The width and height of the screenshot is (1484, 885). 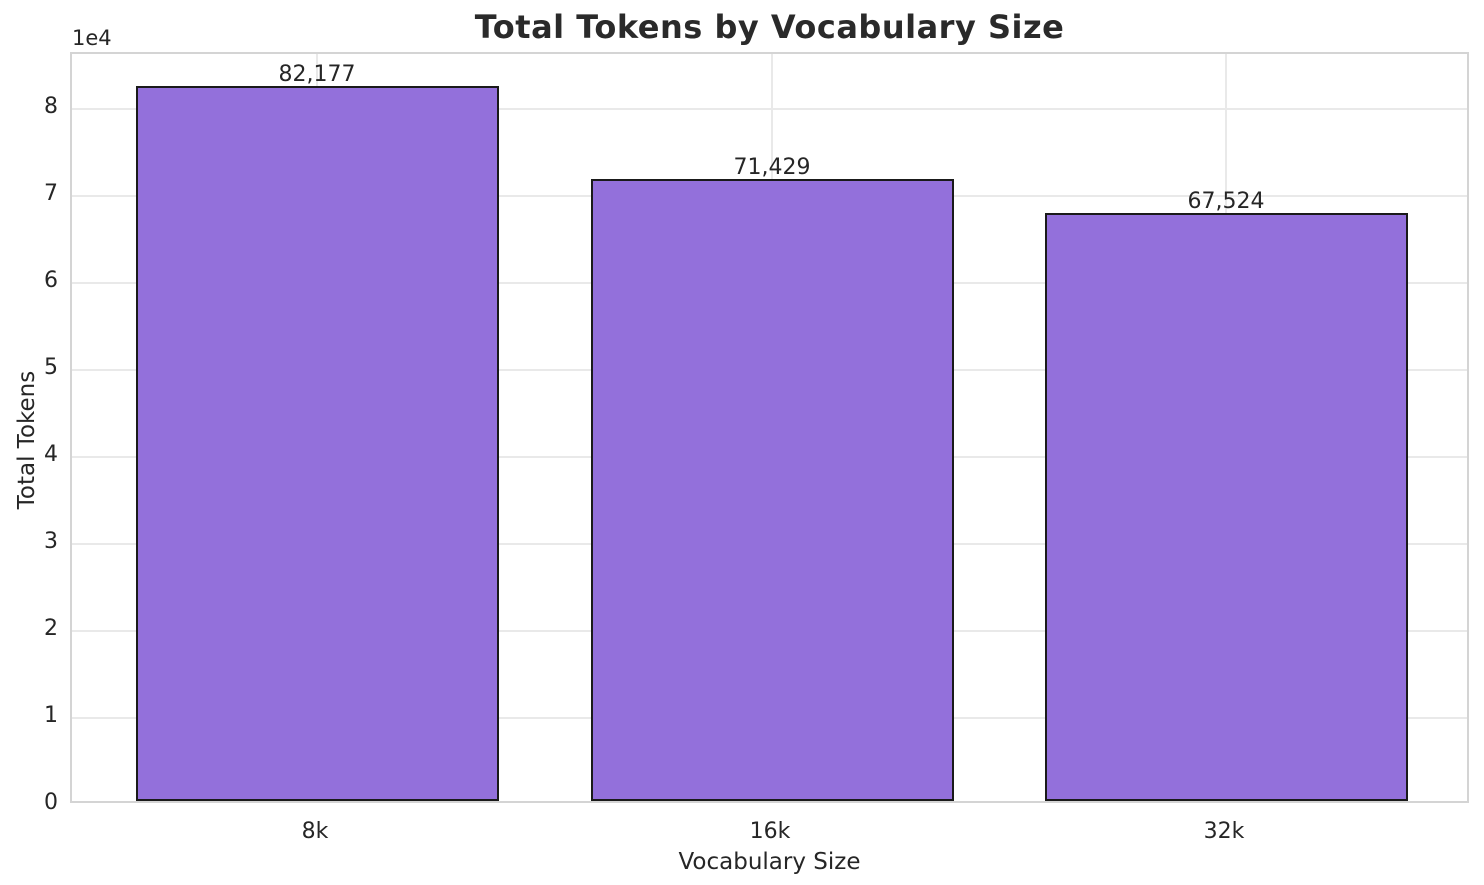 I want to click on y-tick-label: 3, so click(x=51, y=541).